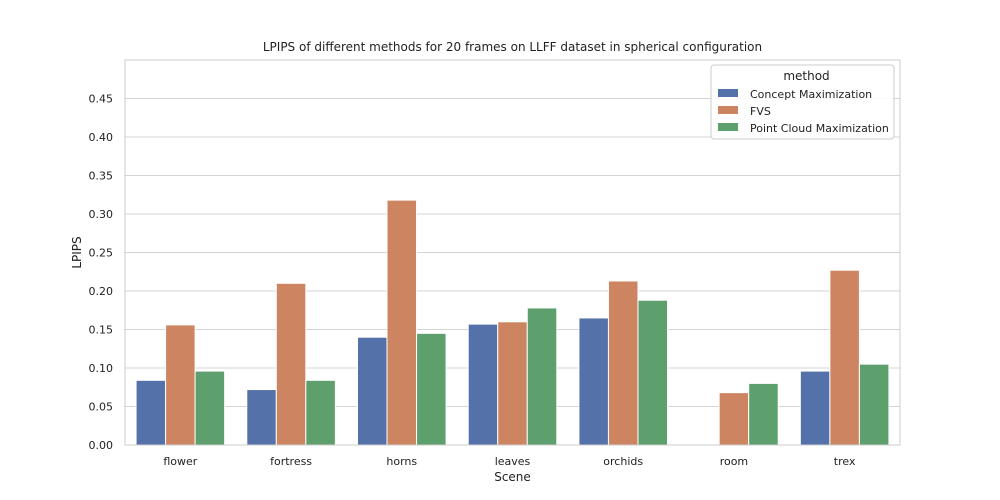 The width and height of the screenshot is (1000, 500). What do you see at coordinates (734, 419) in the screenshot?
I see `bar-room-fvs` at bounding box center [734, 419].